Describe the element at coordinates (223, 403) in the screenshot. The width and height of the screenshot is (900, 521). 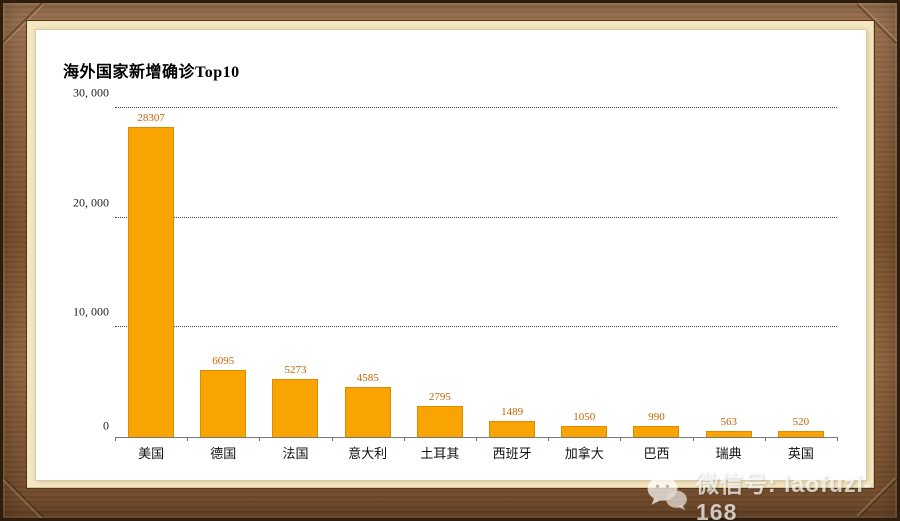
I see `bar-德国` at that location.